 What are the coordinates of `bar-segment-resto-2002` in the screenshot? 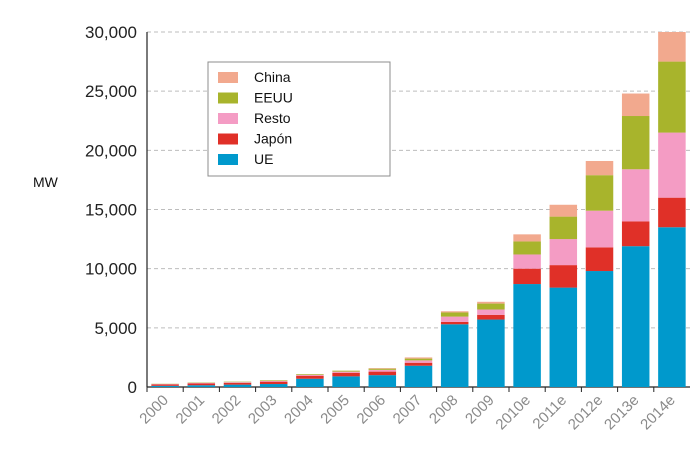 It's located at (237, 382).